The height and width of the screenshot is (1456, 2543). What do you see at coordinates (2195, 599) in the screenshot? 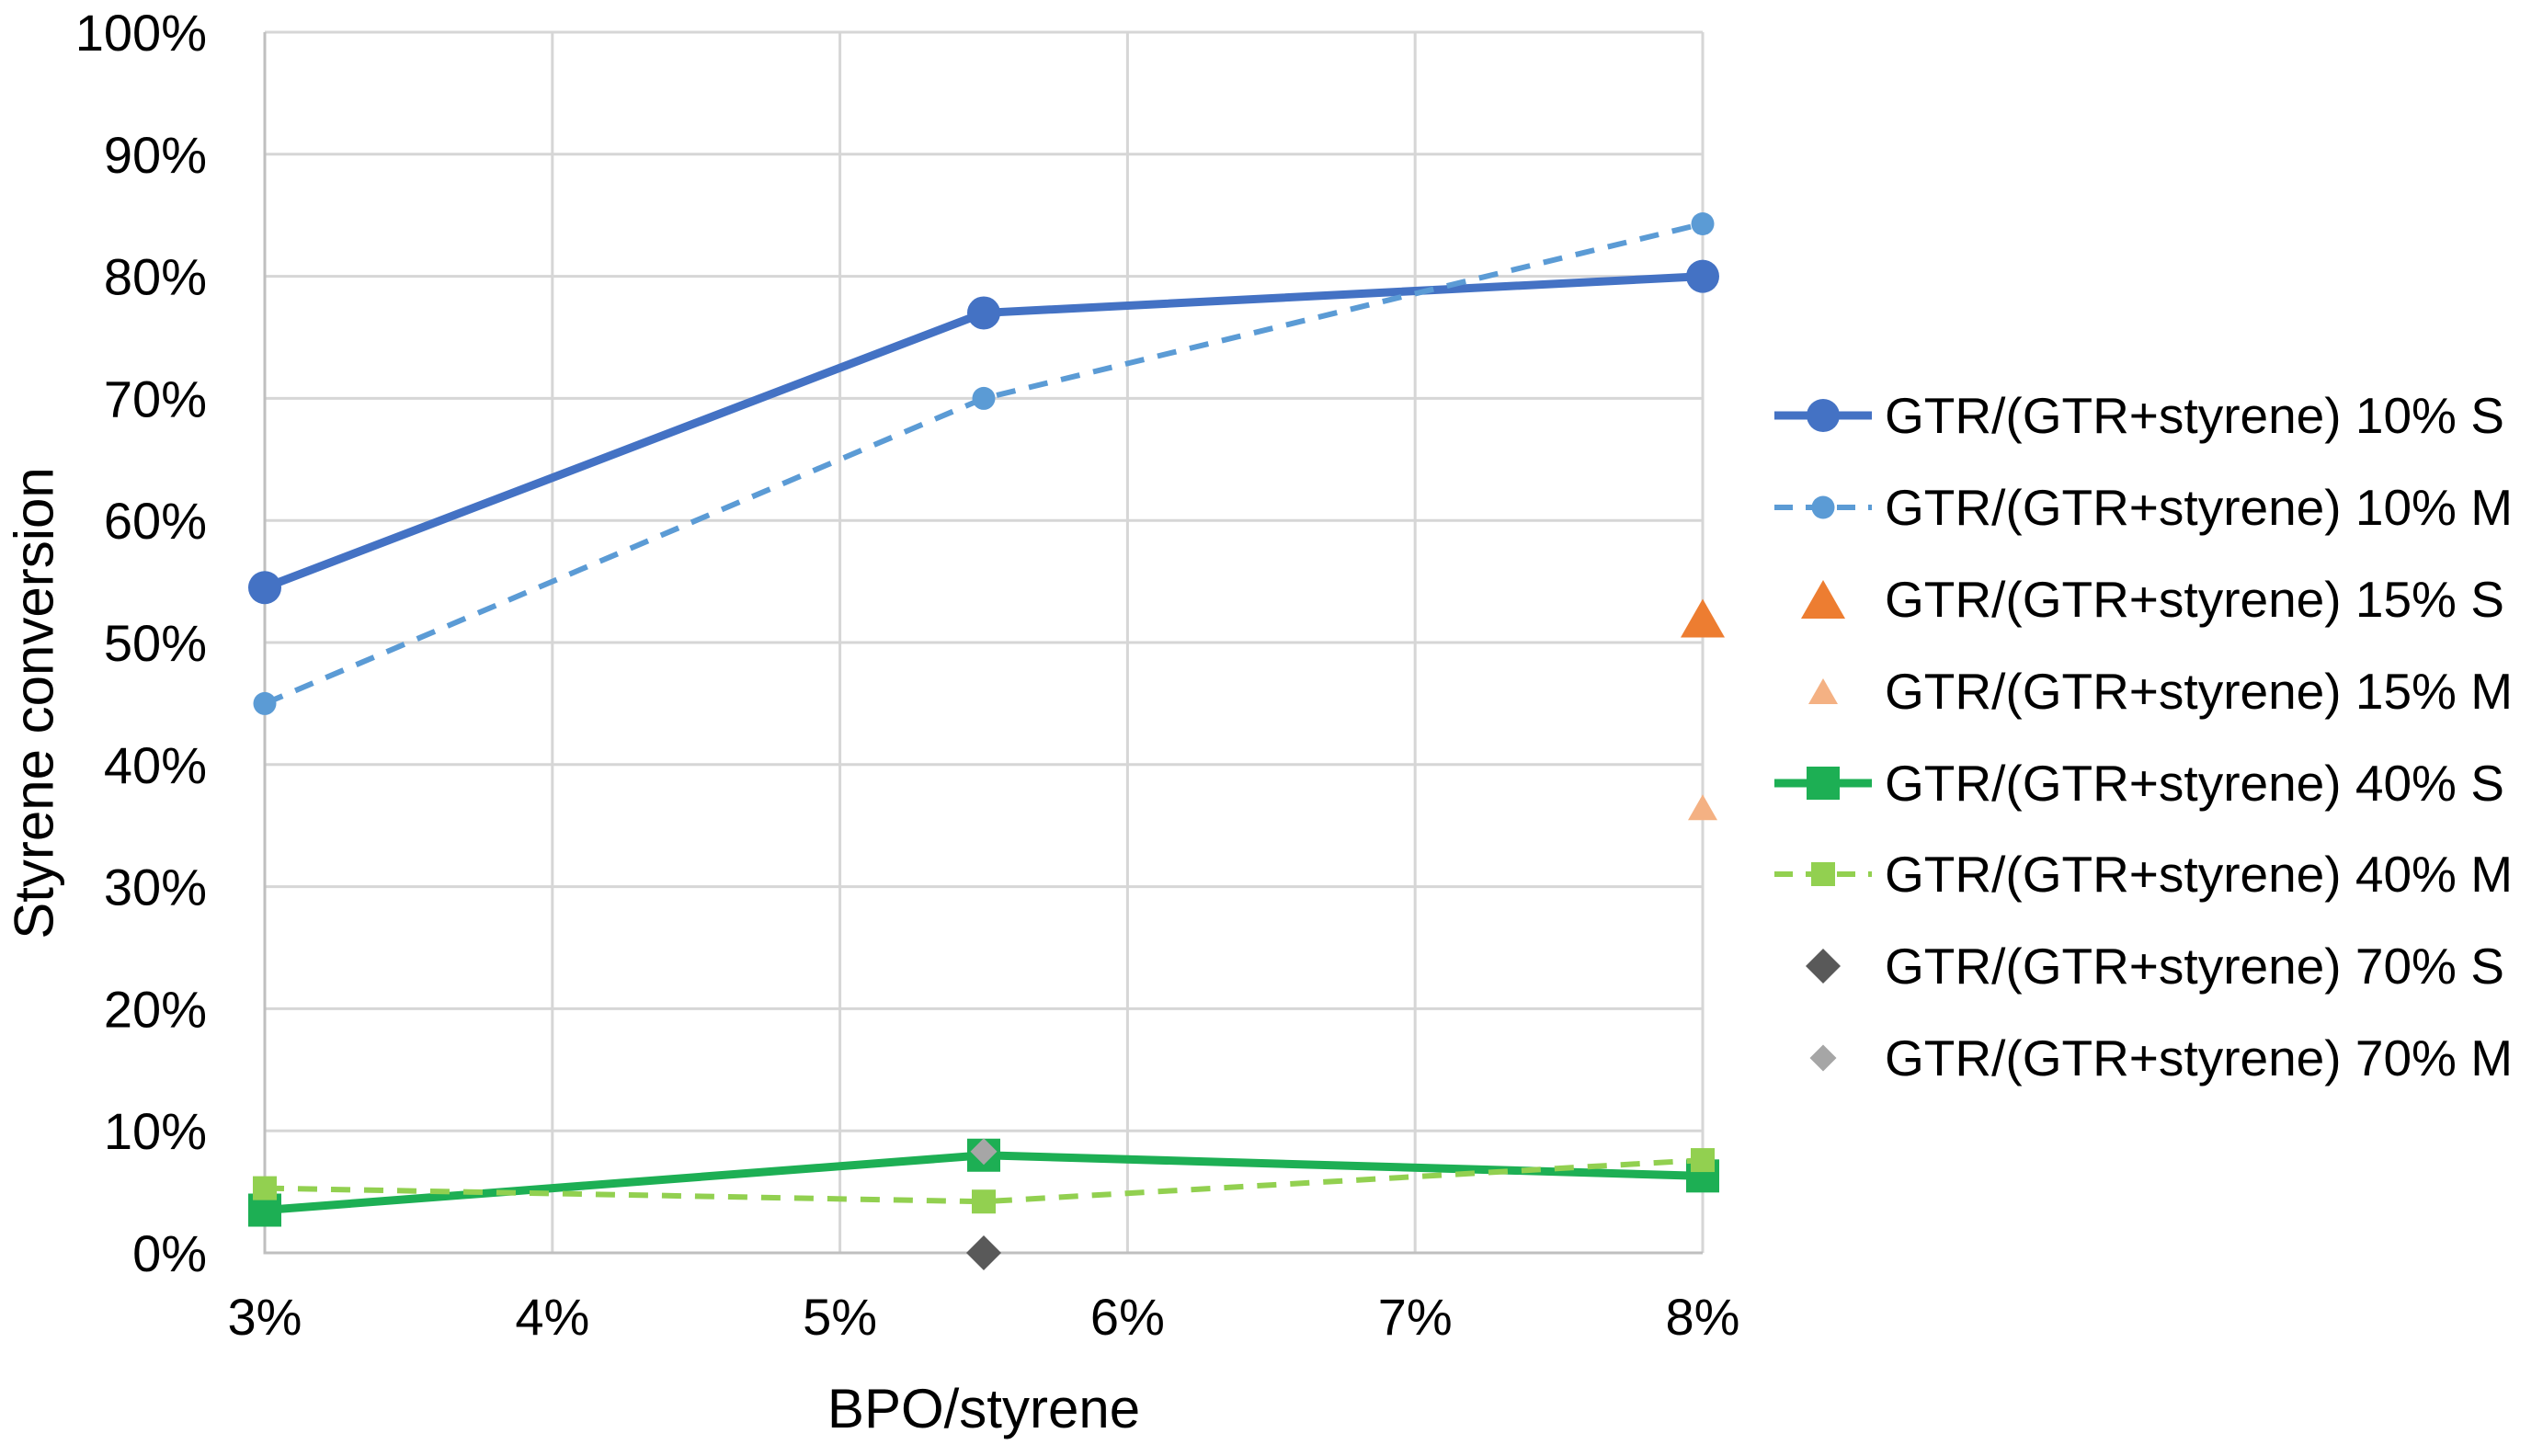
I see `legend-label: GTR/(GTR+styrene) 15% S` at bounding box center [2195, 599].